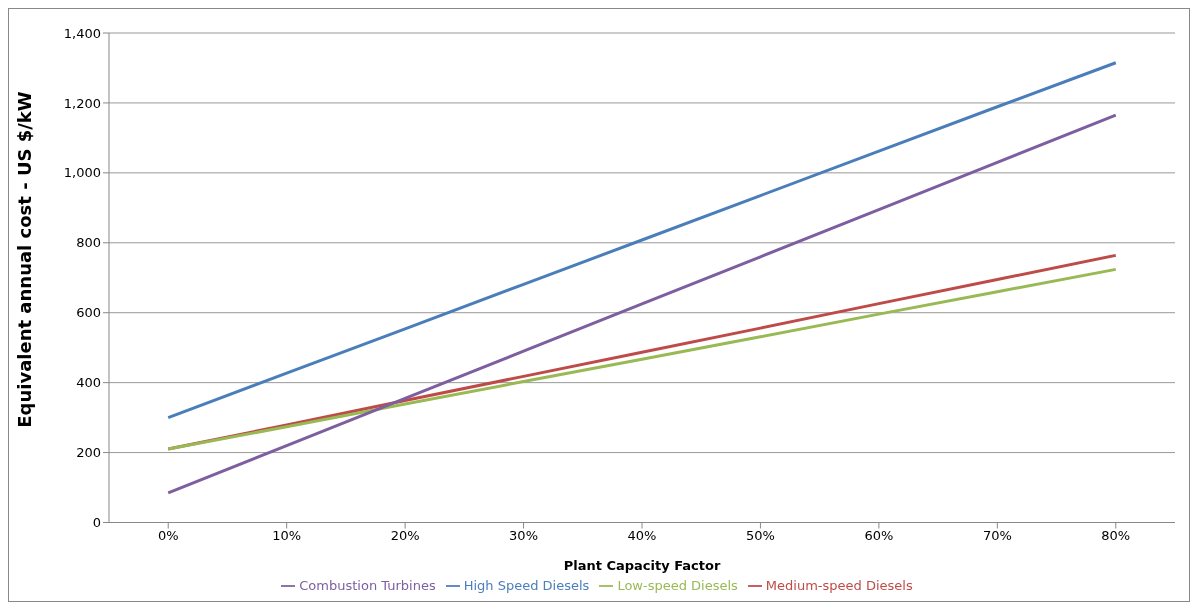 This screenshot has height=610, width=1198. What do you see at coordinates (1116, 535) in the screenshot?
I see `x-tick-label: 80%` at bounding box center [1116, 535].